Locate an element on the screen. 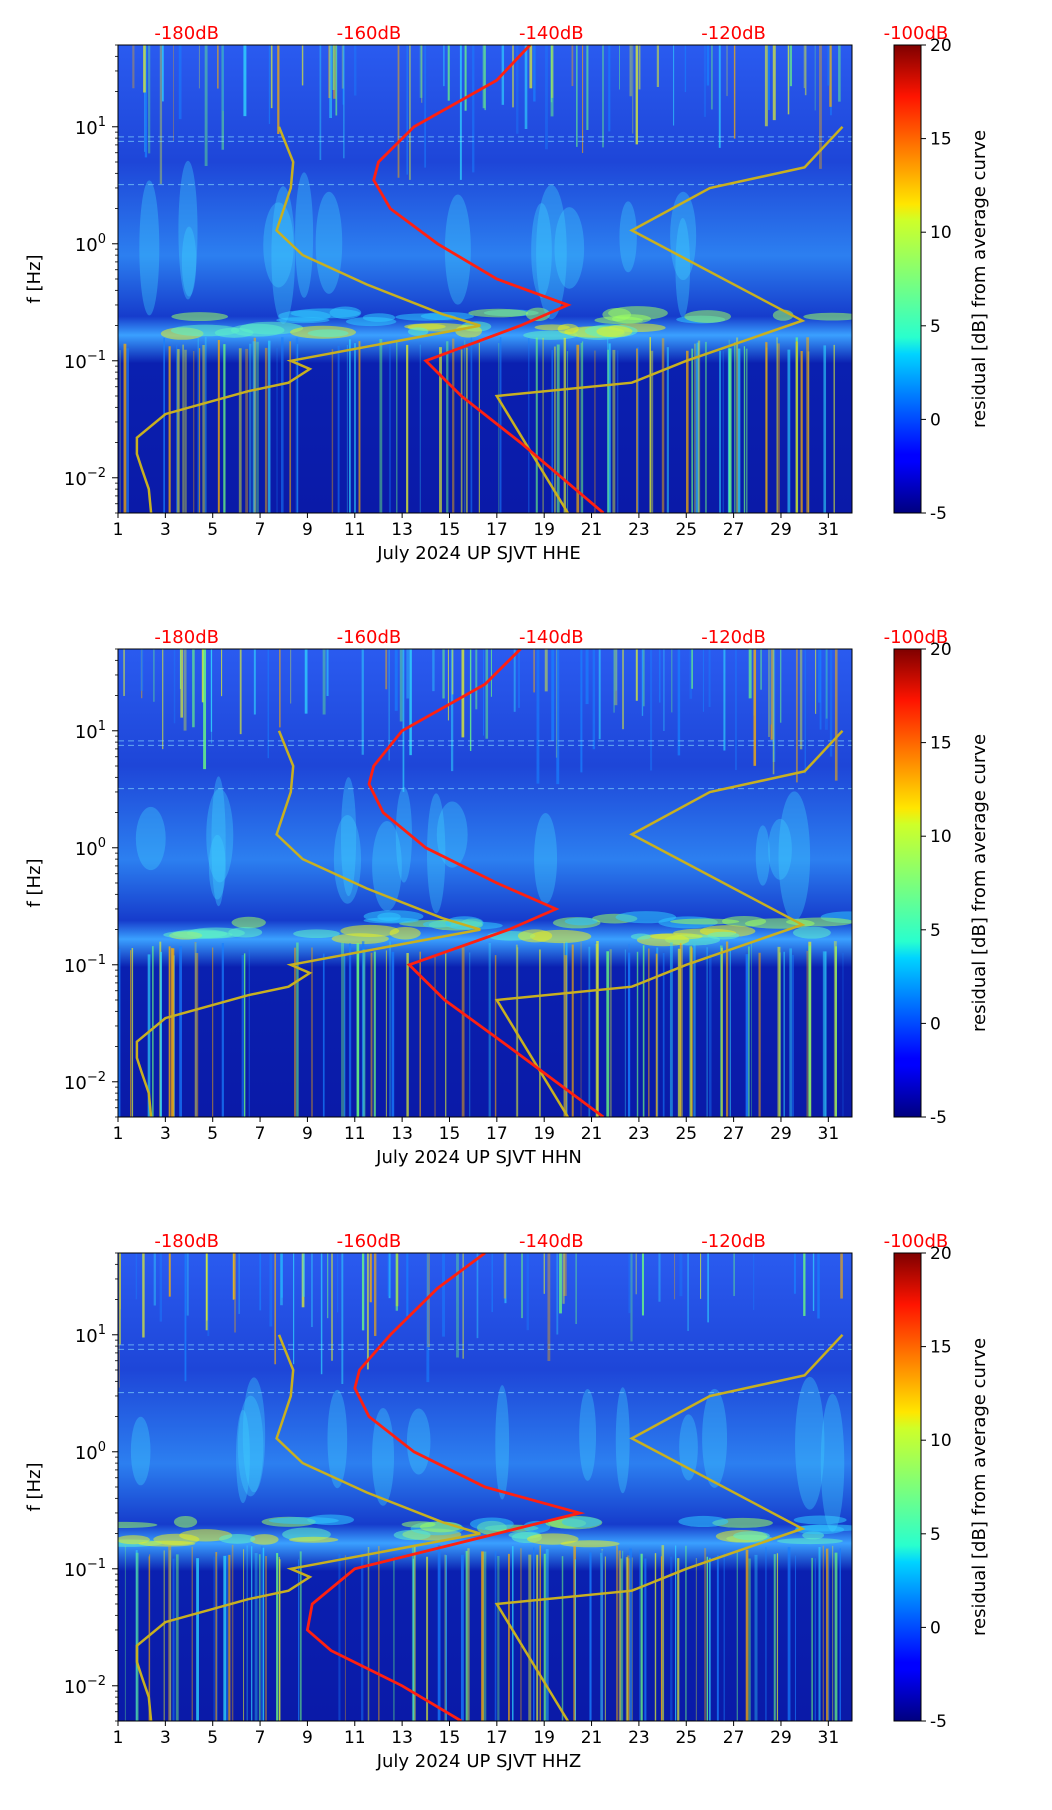  x-axis-label: July 2024 UP SJVT HHN is located at coordinates (478, 1157).